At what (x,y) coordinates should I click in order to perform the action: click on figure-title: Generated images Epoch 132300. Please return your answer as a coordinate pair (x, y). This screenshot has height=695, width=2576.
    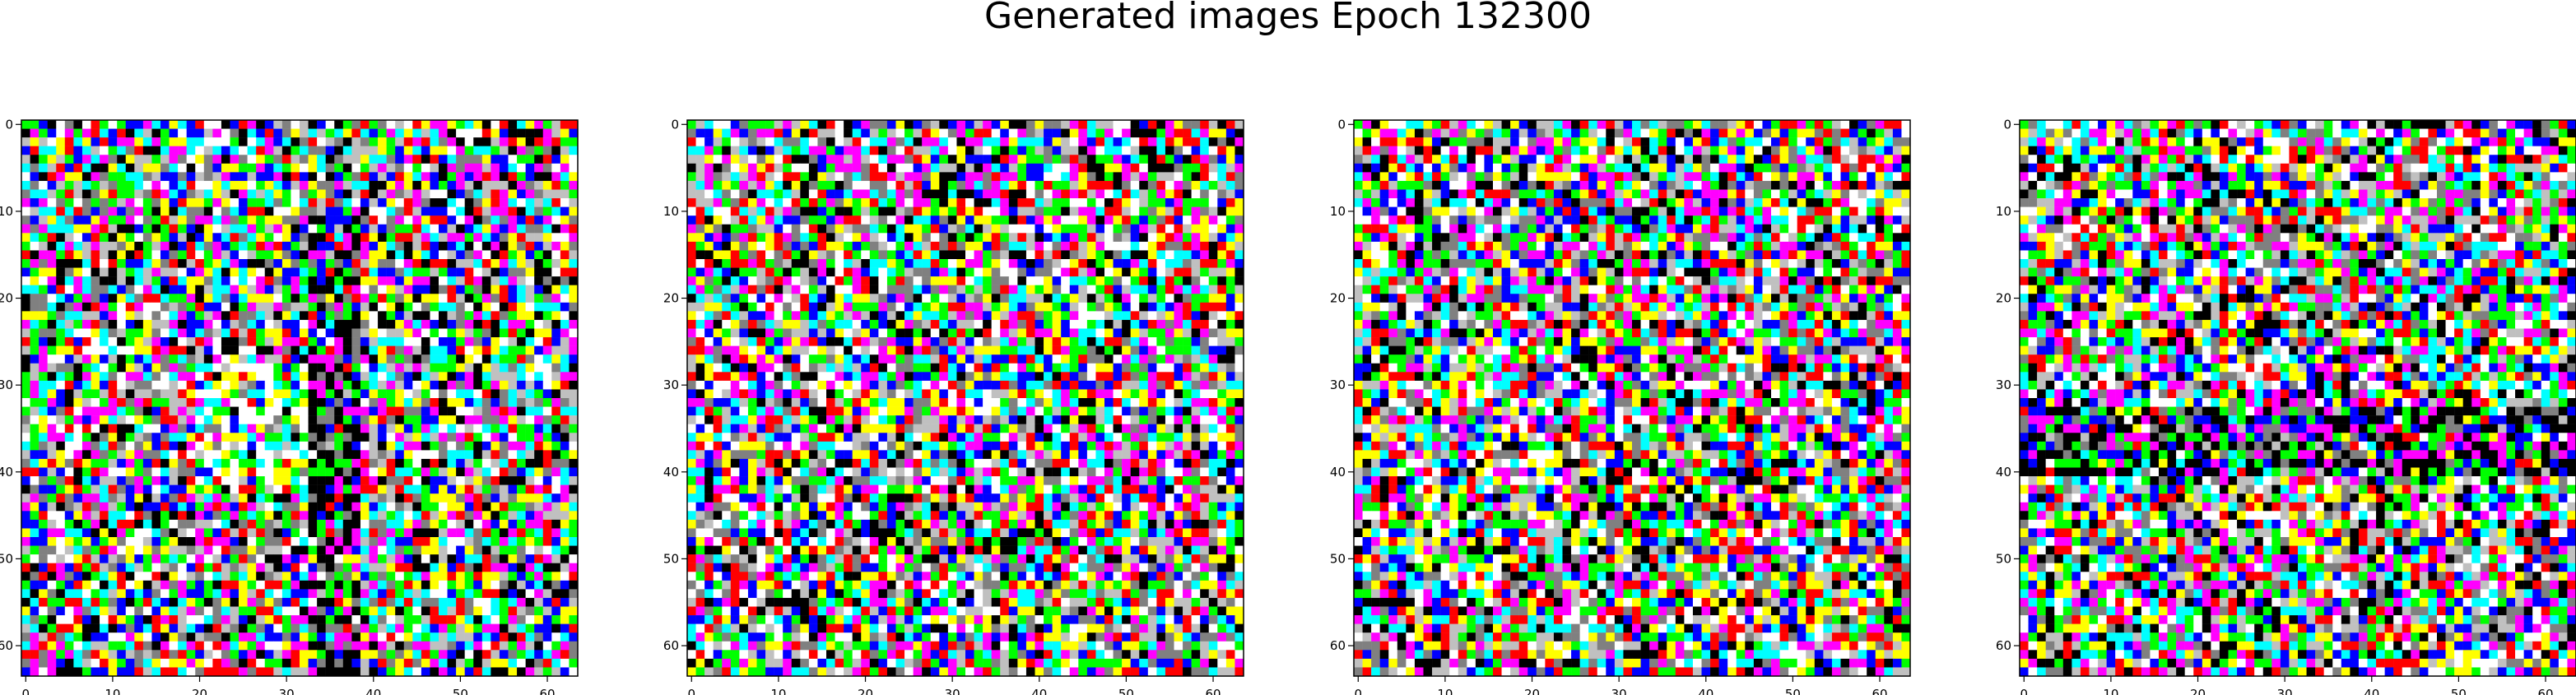
    Looking at the image, I should click on (1288, 18).